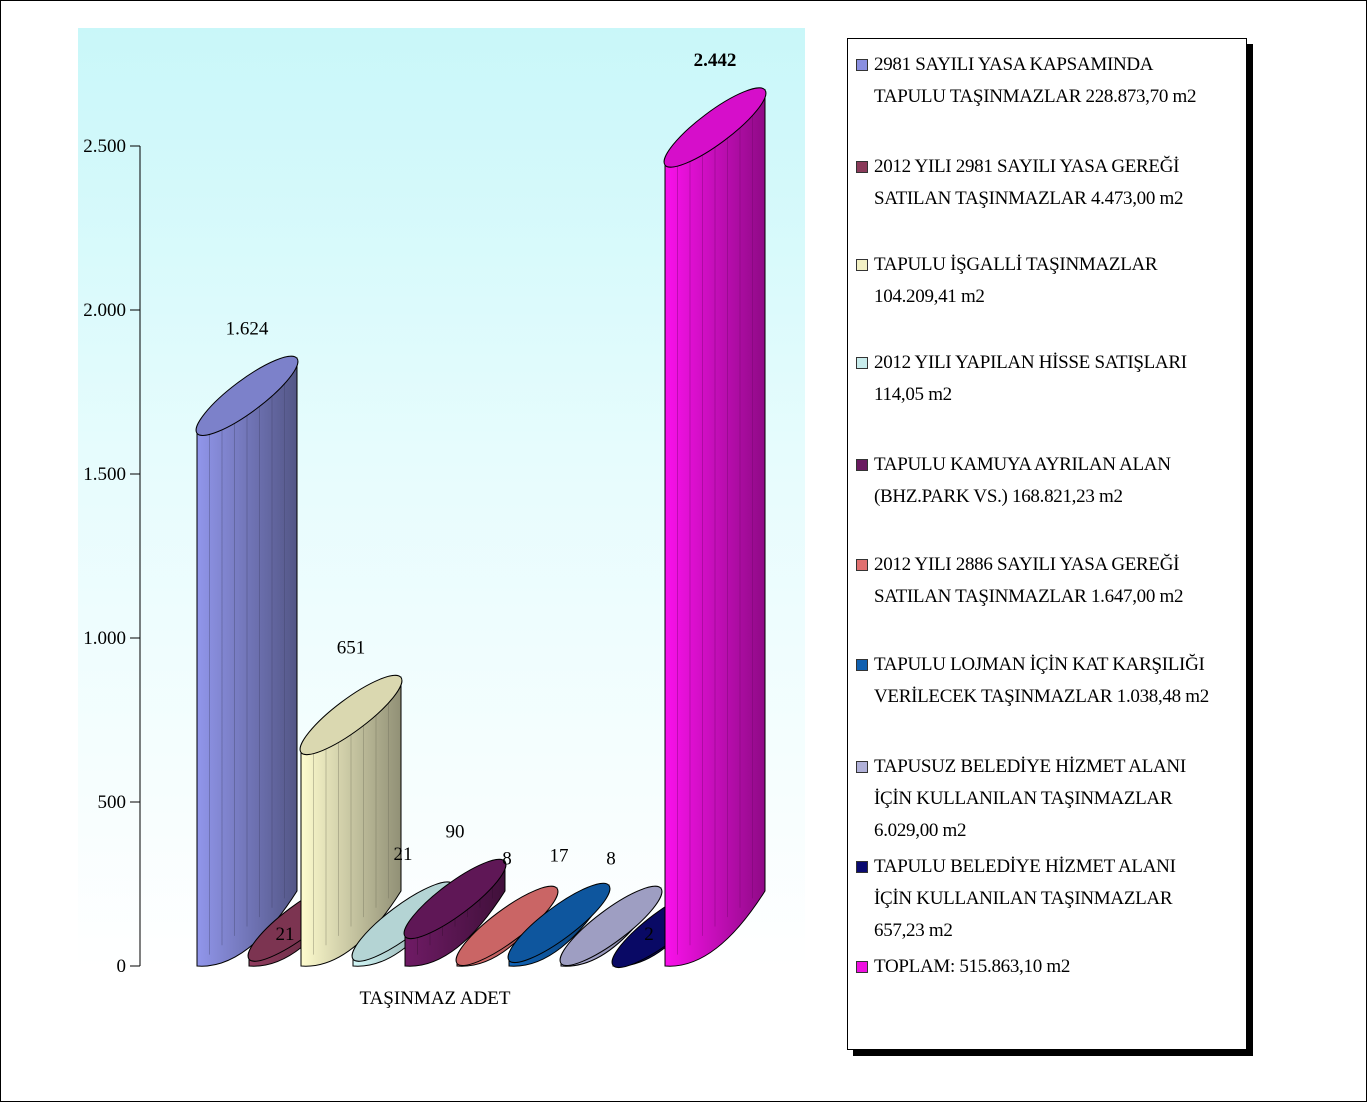 The height and width of the screenshot is (1104, 1369). Describe the element at coordinates (435, 998) in the screenshot. I see `x-axis-label: TAŞINMAZ ADET` at that location.